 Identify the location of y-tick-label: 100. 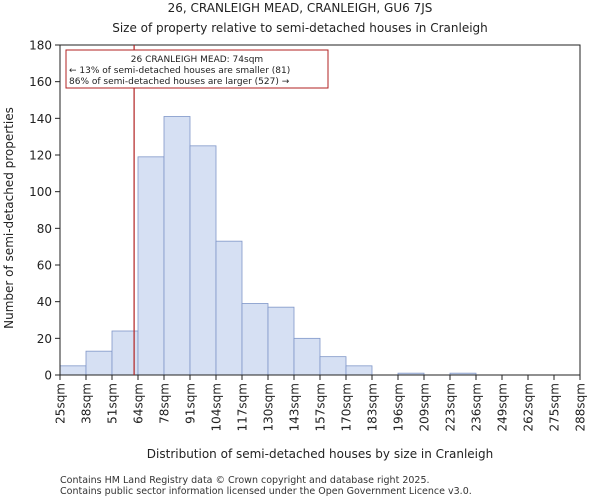
(40, 192).